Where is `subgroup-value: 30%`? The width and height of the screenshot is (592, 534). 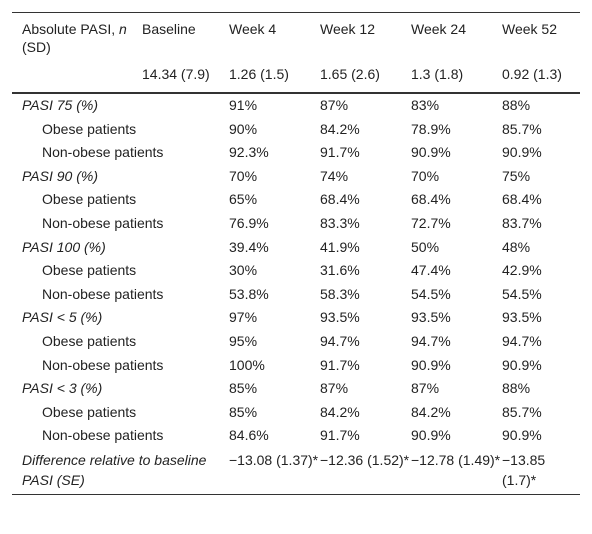
subgroup-value: 30% is located at coordinates (243, 270).